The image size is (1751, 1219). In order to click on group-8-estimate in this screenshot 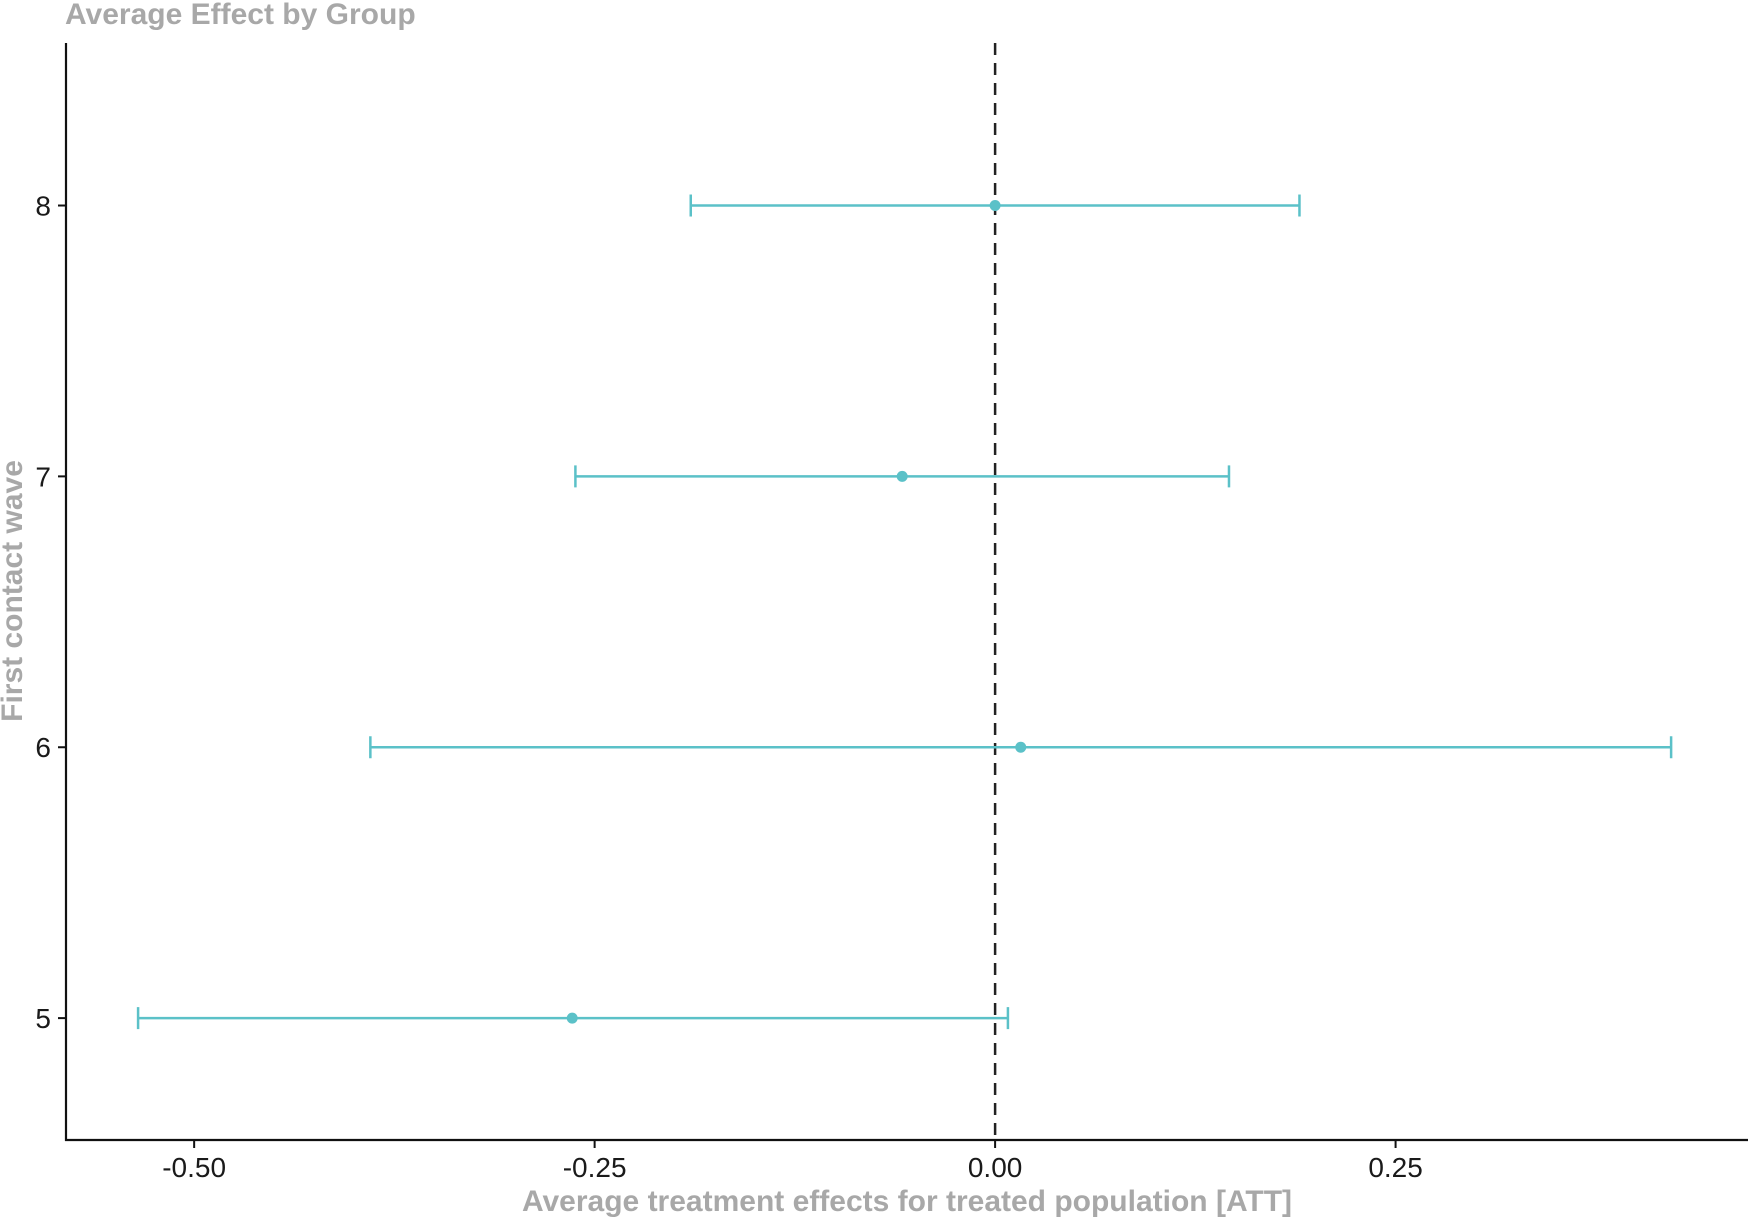, I will do `click(995, 205)`.